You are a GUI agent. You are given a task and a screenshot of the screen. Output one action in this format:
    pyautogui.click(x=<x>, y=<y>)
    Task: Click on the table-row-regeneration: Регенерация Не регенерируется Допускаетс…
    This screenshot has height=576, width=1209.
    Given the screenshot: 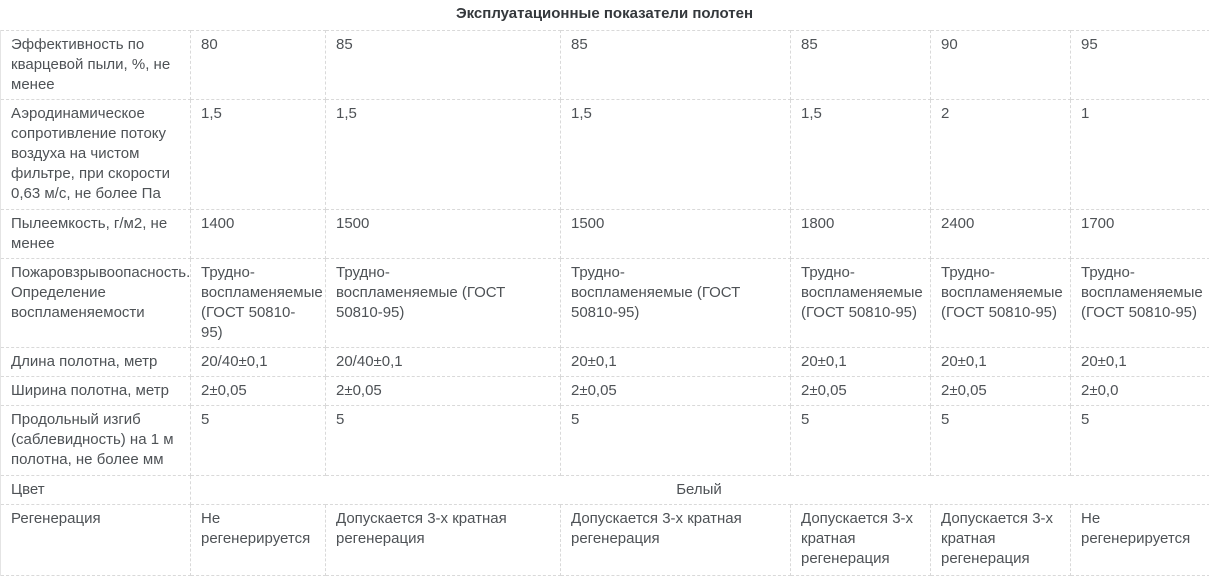 What is the action you would take?
    pyautogui.click(x=605, y=540)
    